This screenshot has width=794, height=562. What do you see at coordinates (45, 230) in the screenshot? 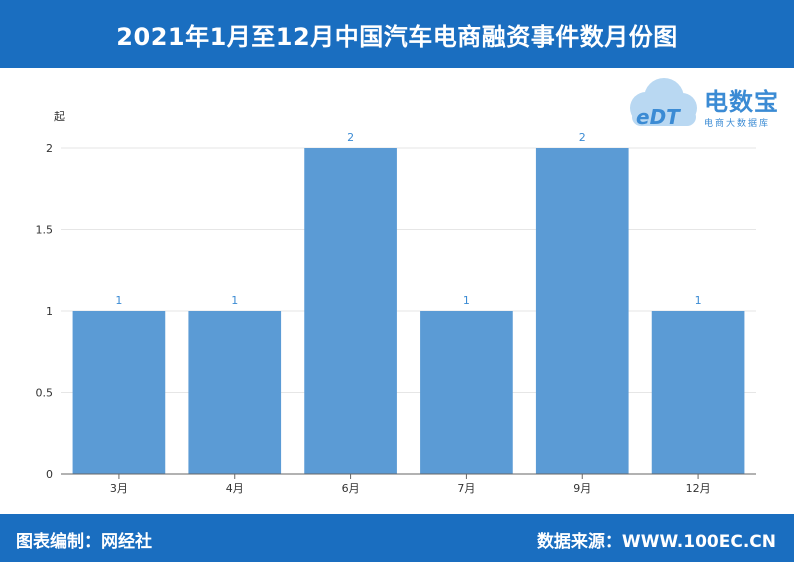
I see `y-tick-label: 1.5` at bounding box center [45, 230].